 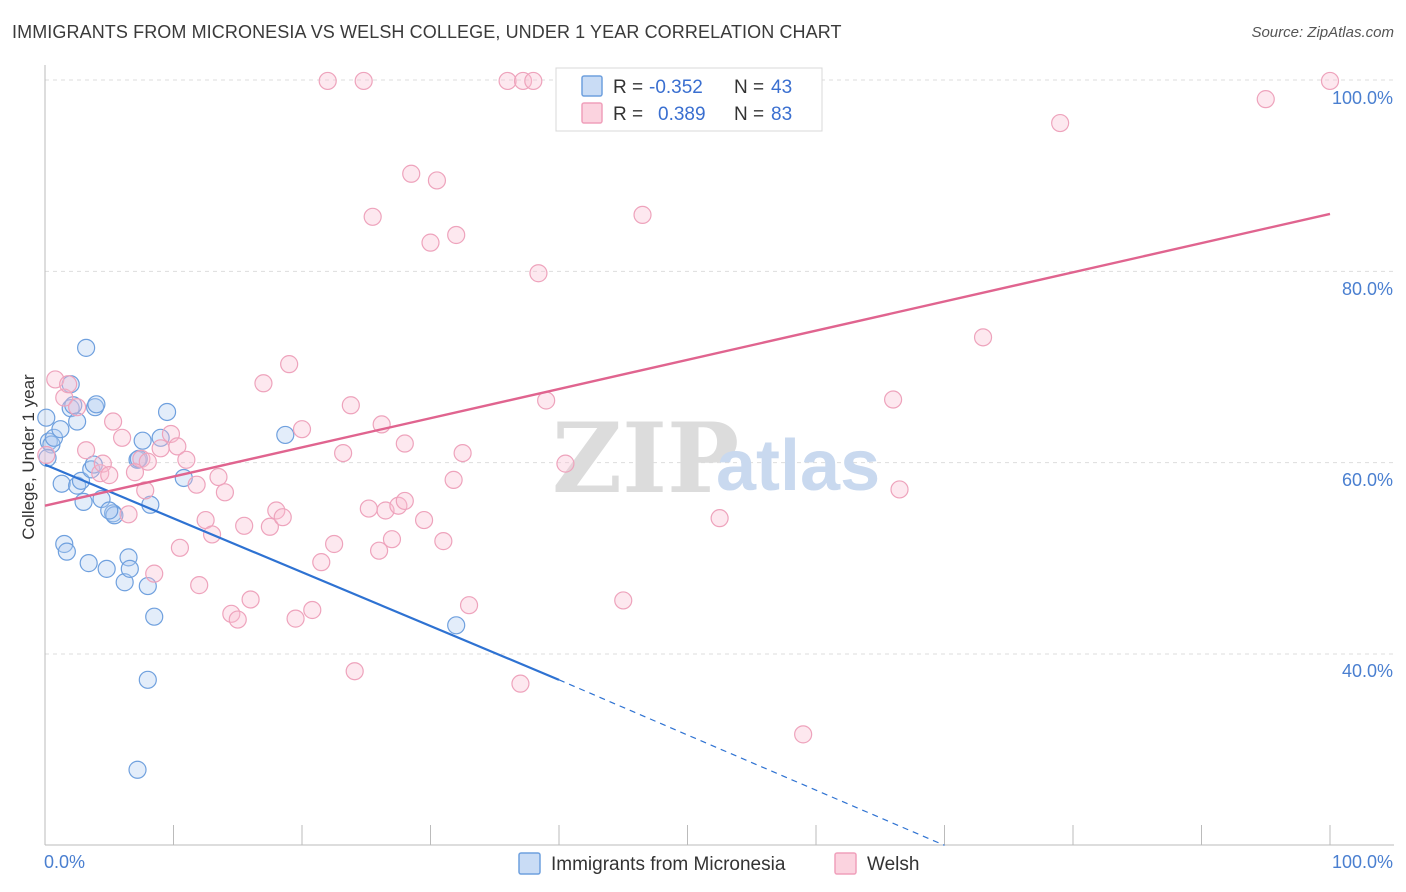 What do you see at coordinates (302, 572) in the screenshot?
I see `micronesia-trendline` at bounding box center [302, 572].